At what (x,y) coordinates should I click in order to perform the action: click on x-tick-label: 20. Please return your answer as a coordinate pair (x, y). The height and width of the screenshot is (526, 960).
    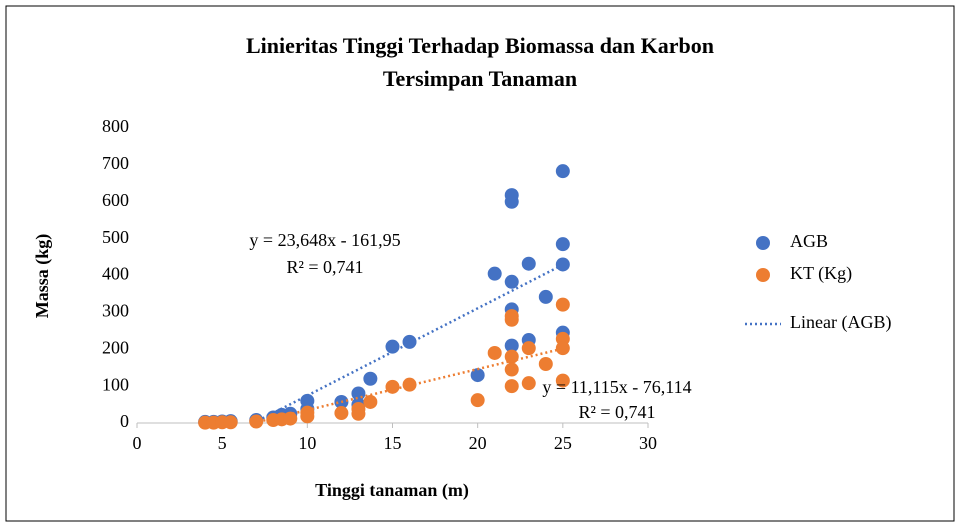
    Looking at the image, I should click on (478, 443).